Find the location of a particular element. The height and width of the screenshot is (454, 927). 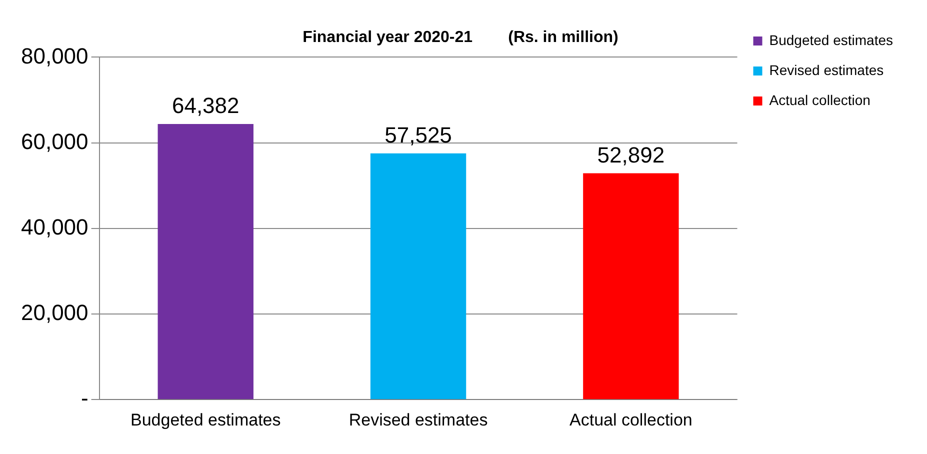

data-label: 57,525 is located at coordinates (418, 135).